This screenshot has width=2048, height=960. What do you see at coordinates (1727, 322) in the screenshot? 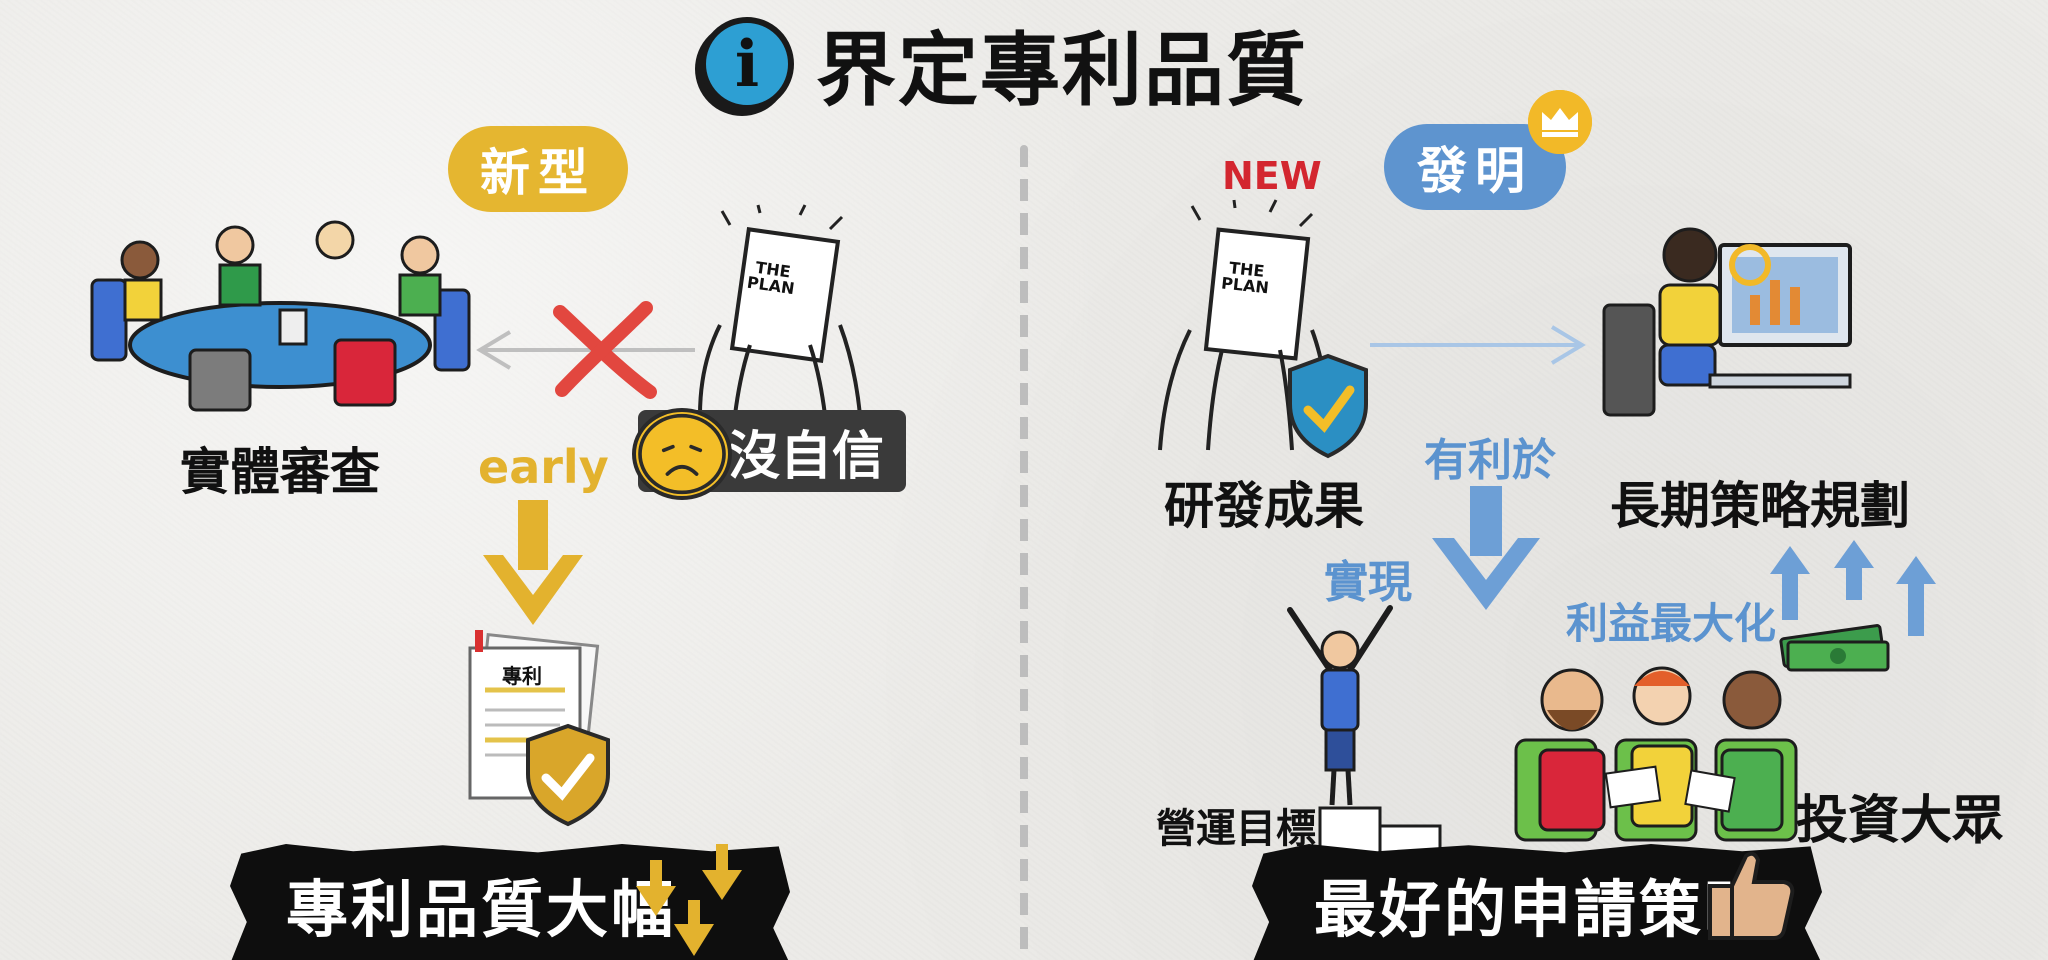
I see `strategy-analyst-illustration` at bounding box center [1727, 322].